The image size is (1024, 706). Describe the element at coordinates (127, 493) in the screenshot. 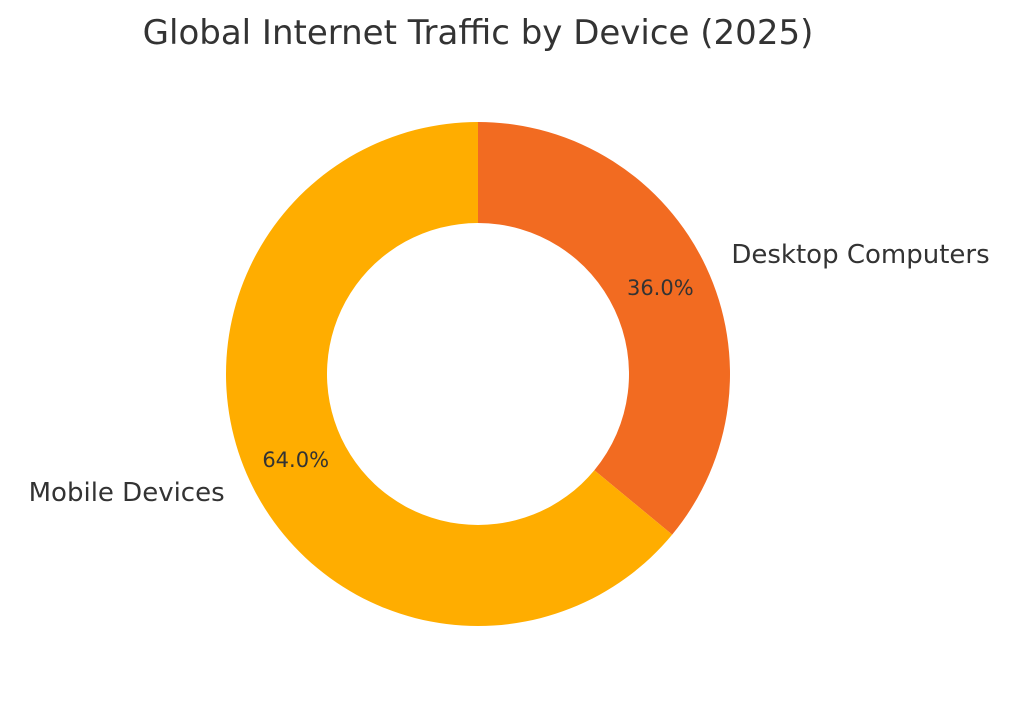

I see `slice-label-mobile-devices: Mobile Devices` at that location.